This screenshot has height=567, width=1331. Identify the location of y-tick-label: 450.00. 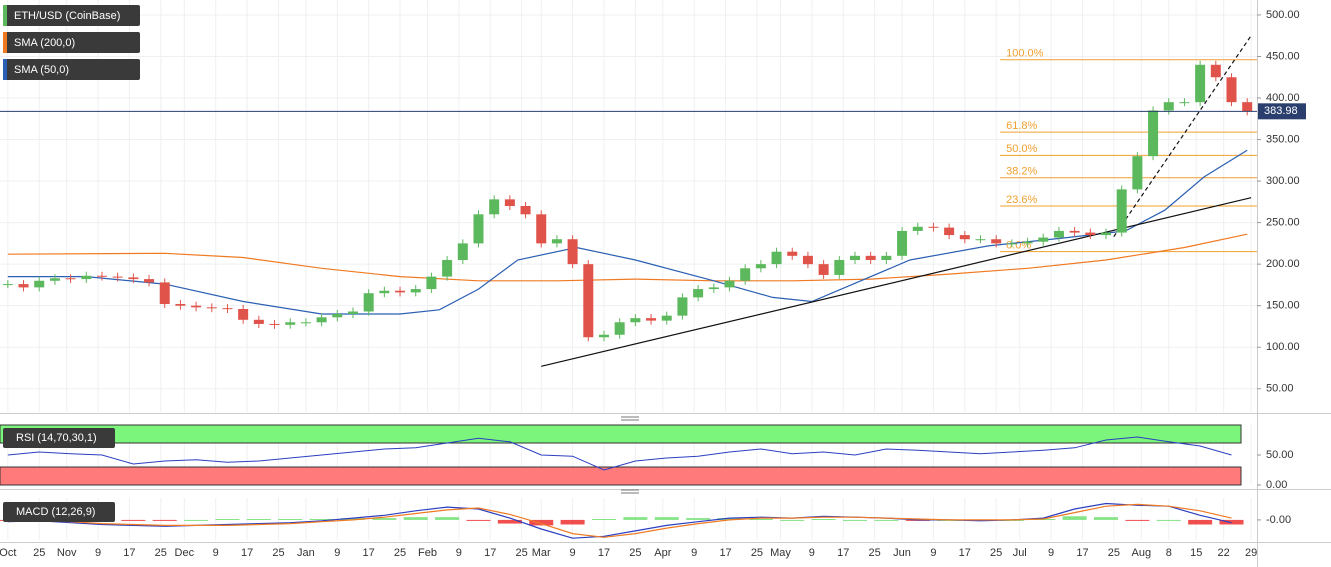
(1283, 56).